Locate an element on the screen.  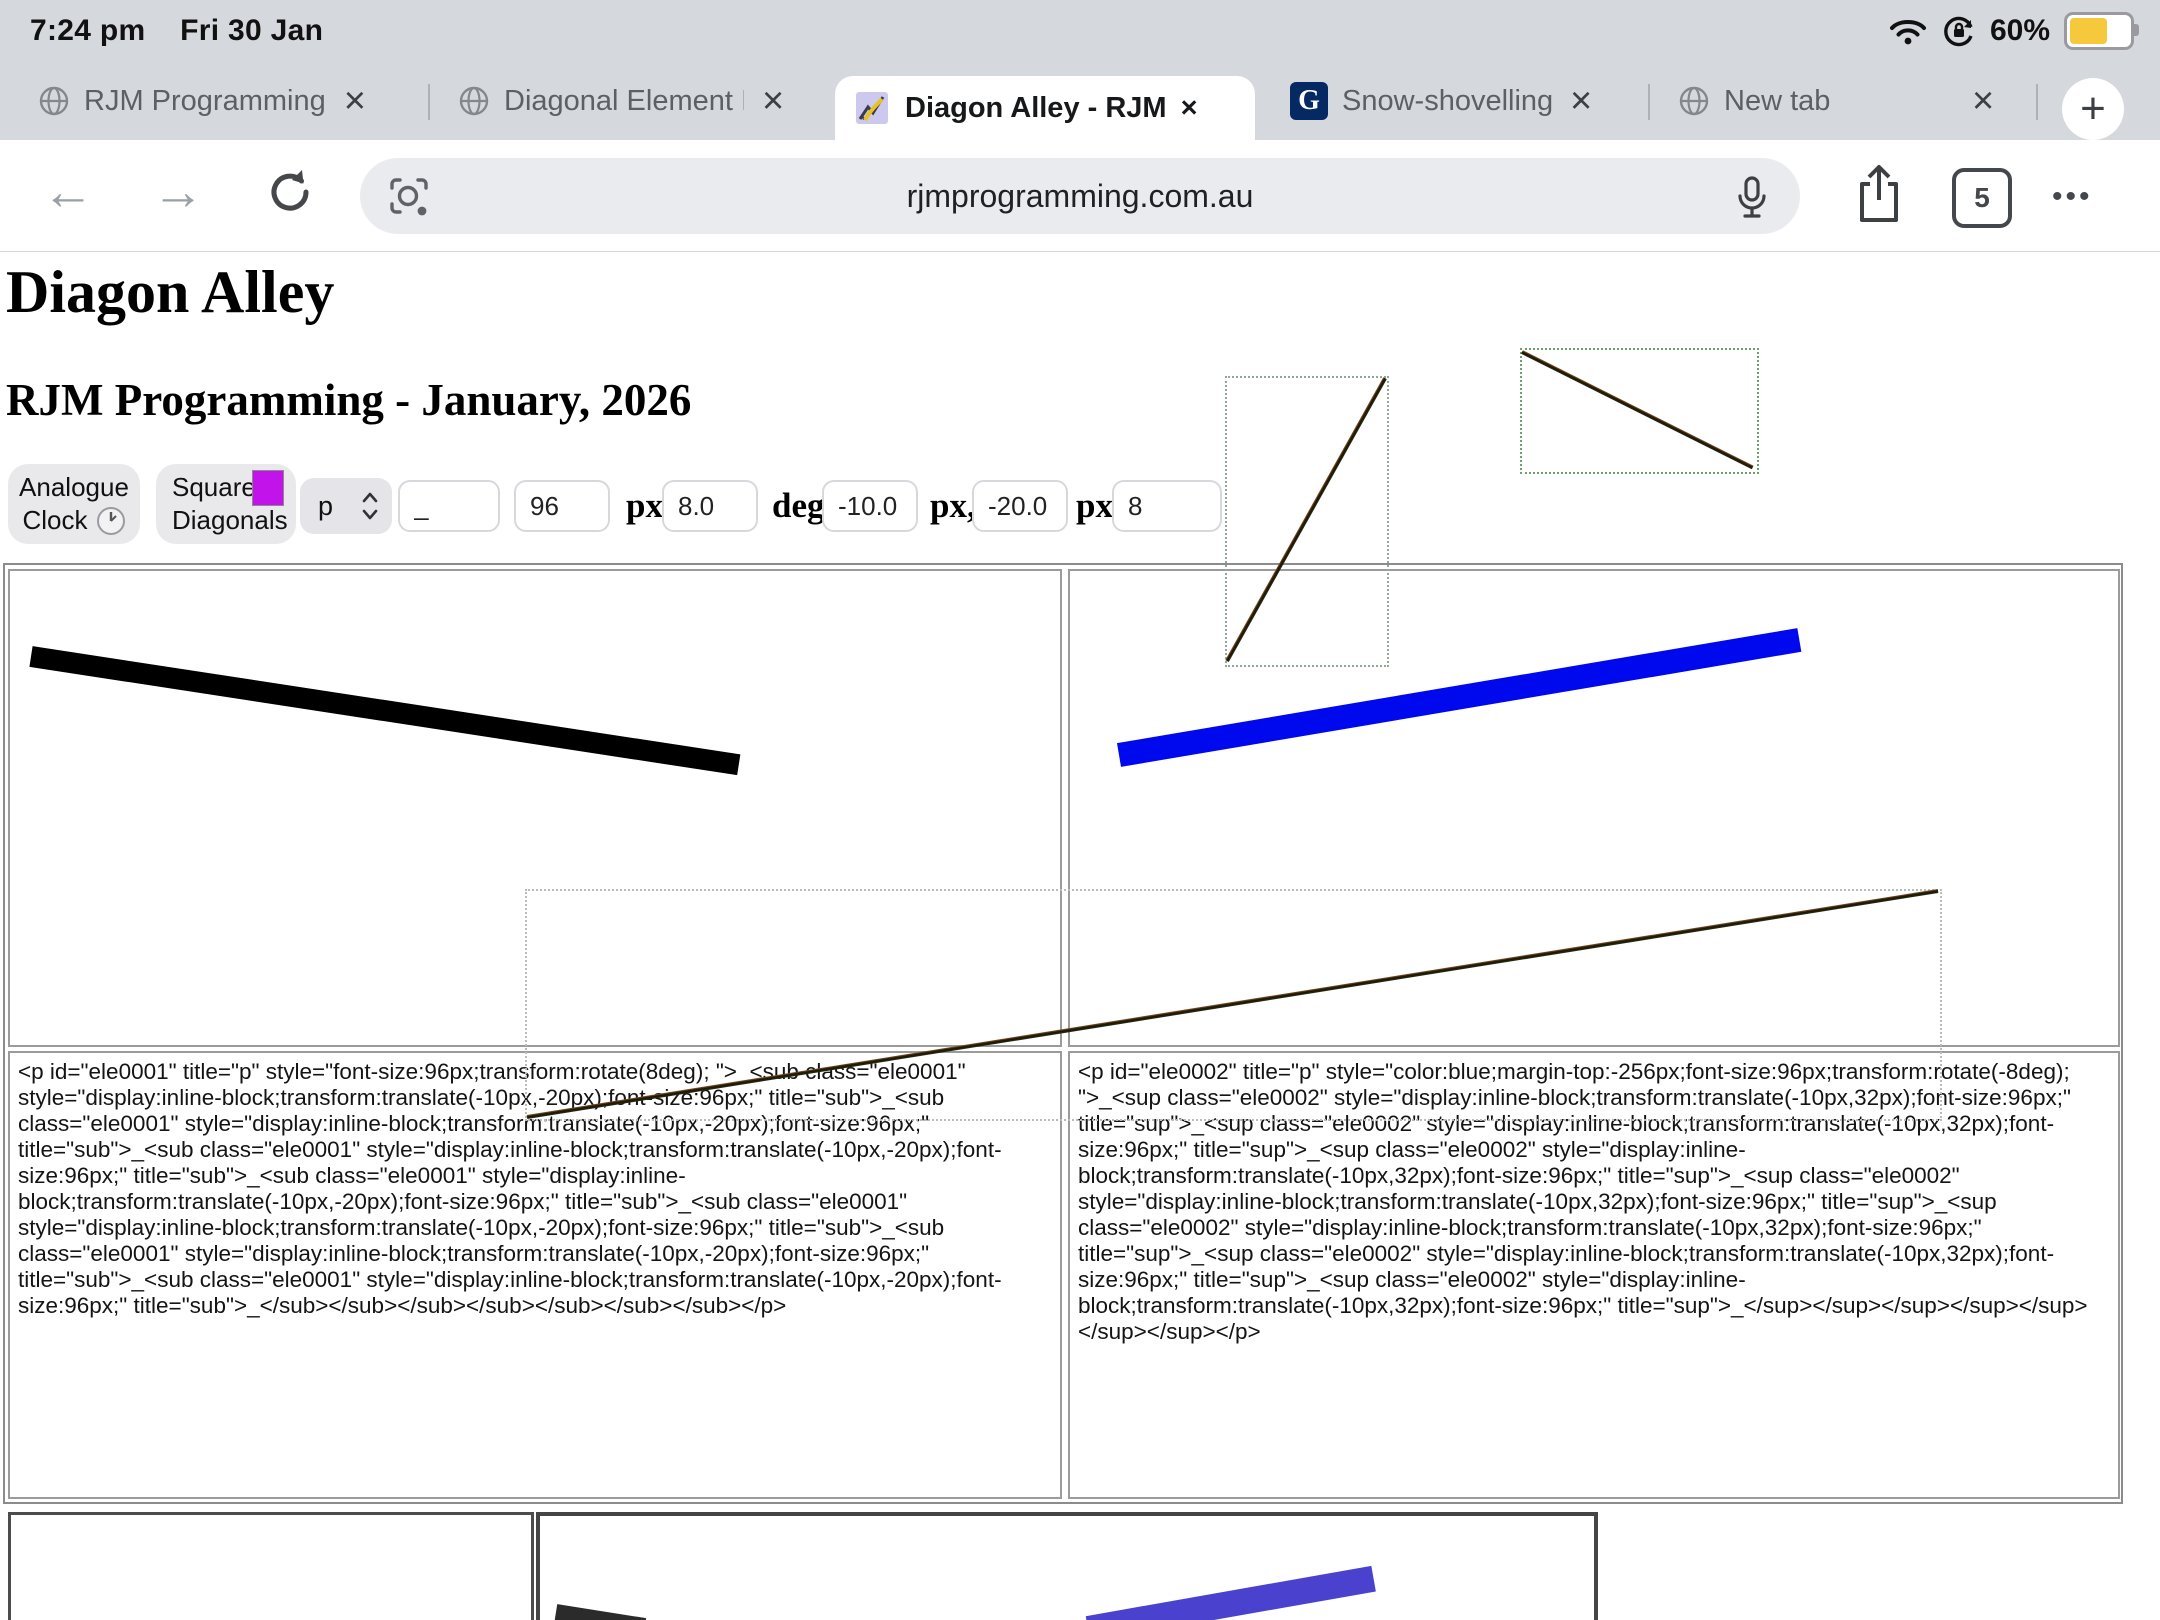
font-size-input is located at coordinates (562, 506).